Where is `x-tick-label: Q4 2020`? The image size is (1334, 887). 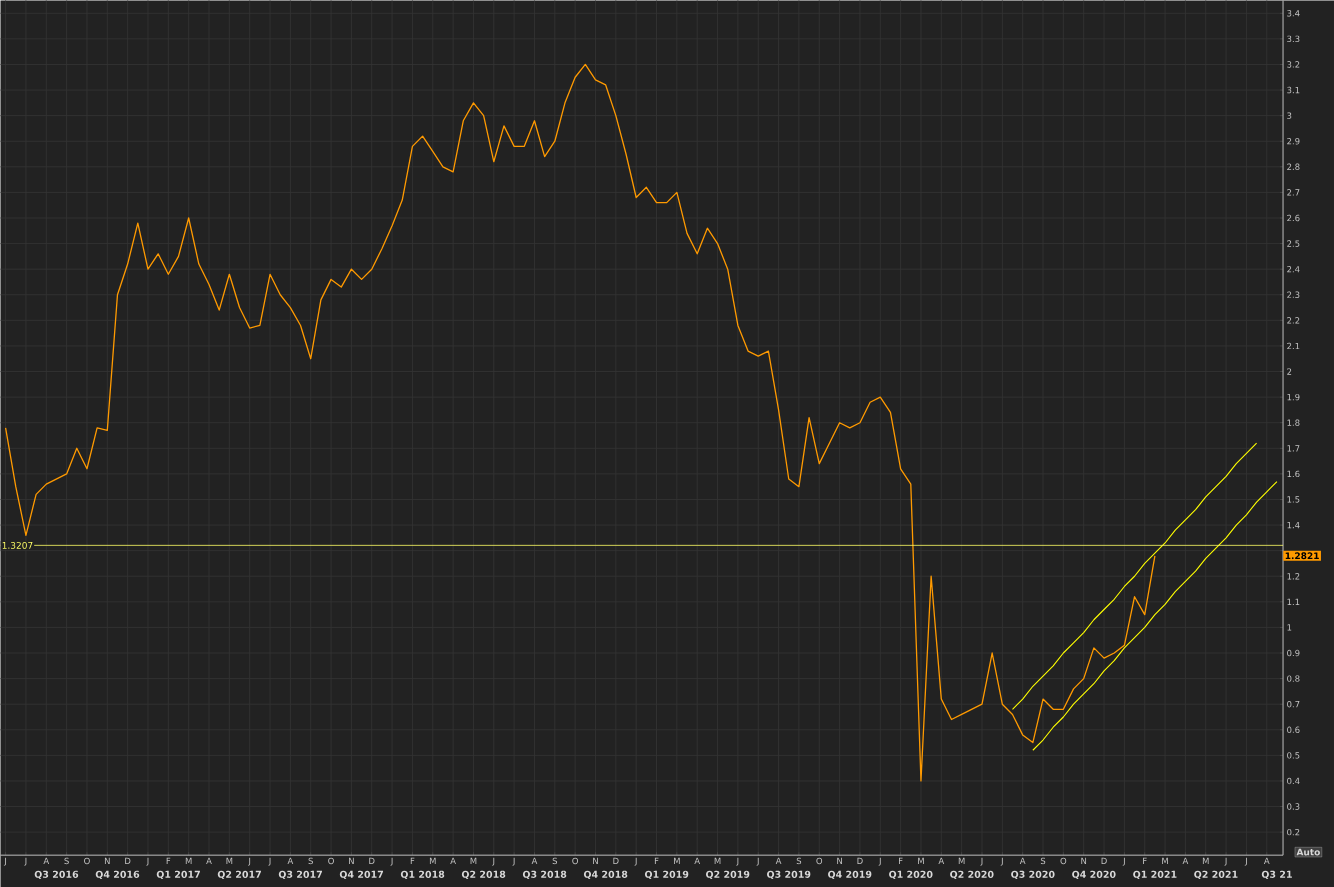
x-tick-label: Q4 2020 is located at coordinates (1094, 875).